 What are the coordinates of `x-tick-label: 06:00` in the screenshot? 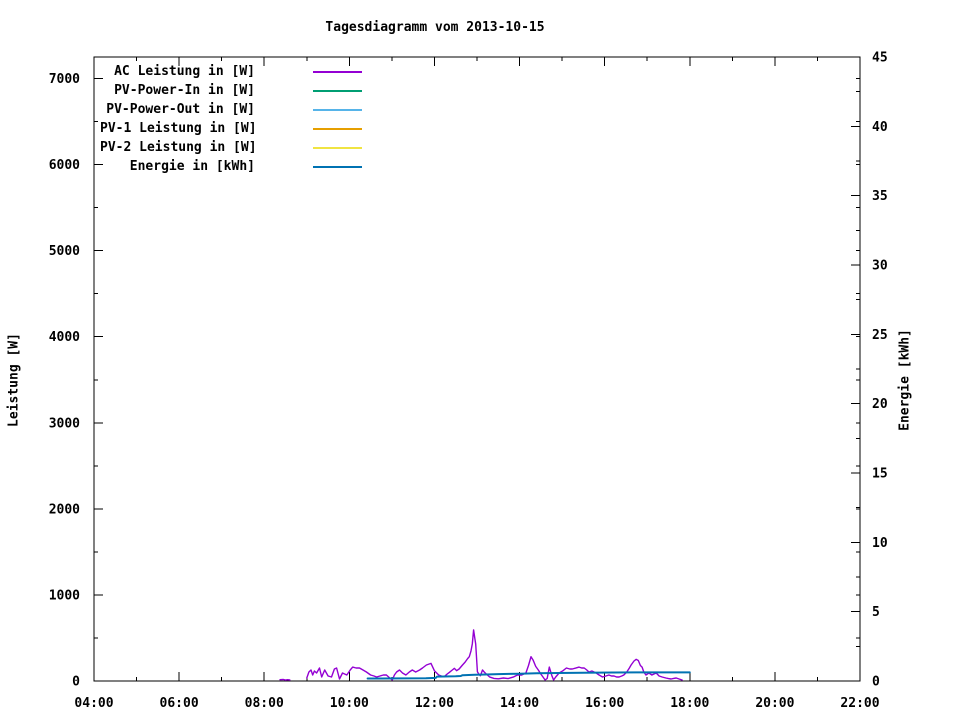 It's located at (179, 703).